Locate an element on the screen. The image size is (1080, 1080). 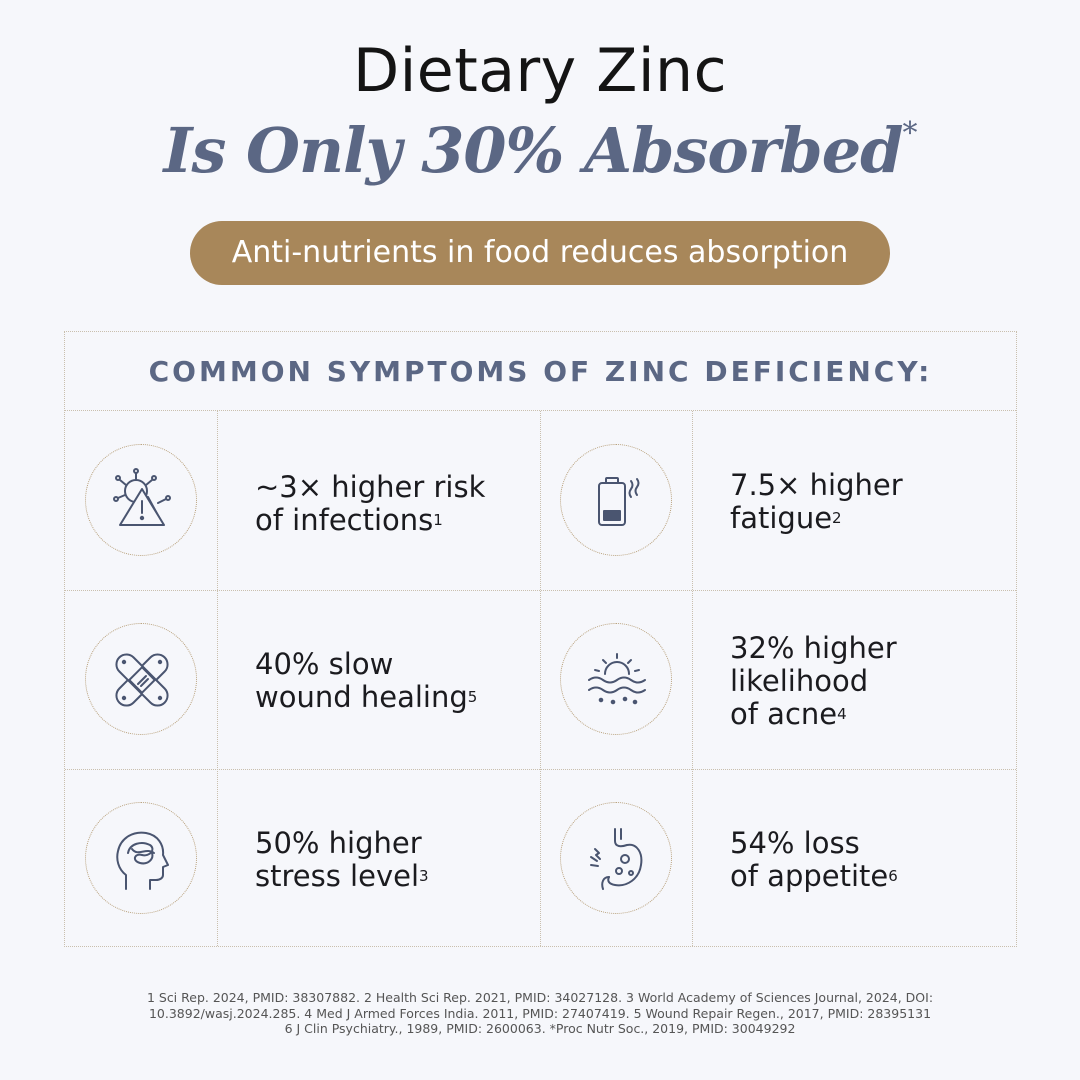
stat-line: ~3× higher risk is located at coordinates (370, 487).